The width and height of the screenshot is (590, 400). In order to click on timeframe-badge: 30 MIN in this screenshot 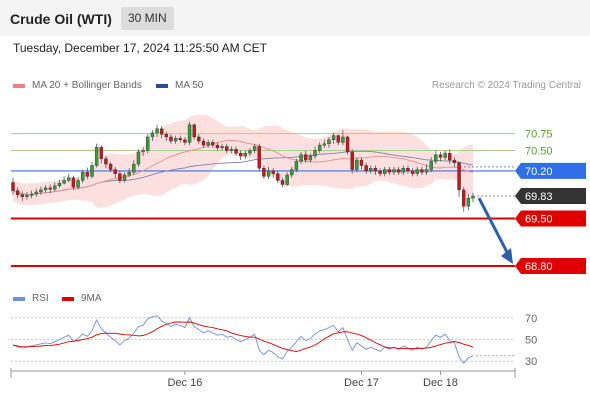, I will do `click(147, 18)`.